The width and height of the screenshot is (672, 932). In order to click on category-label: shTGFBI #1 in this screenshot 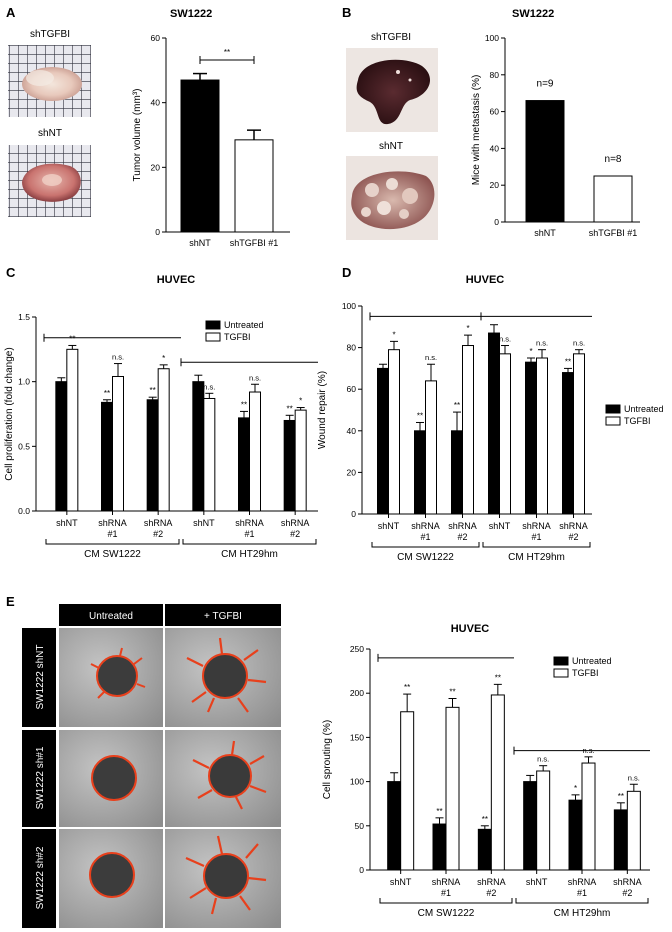, I will do `click(254, 243)`.